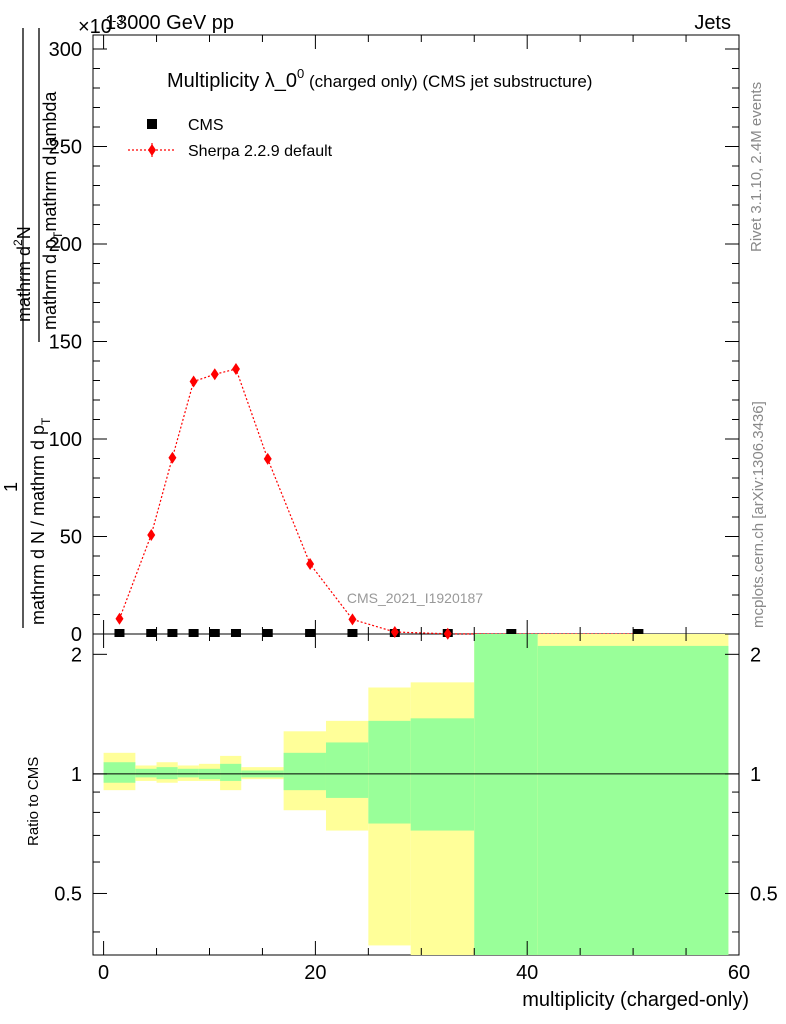 The width and height of the screenshot is (786, 1024). What do you see at coordinates (65, 343) in the screenshot?
I see `main-y-tick-label: 150` at bounding box center [65, 343].